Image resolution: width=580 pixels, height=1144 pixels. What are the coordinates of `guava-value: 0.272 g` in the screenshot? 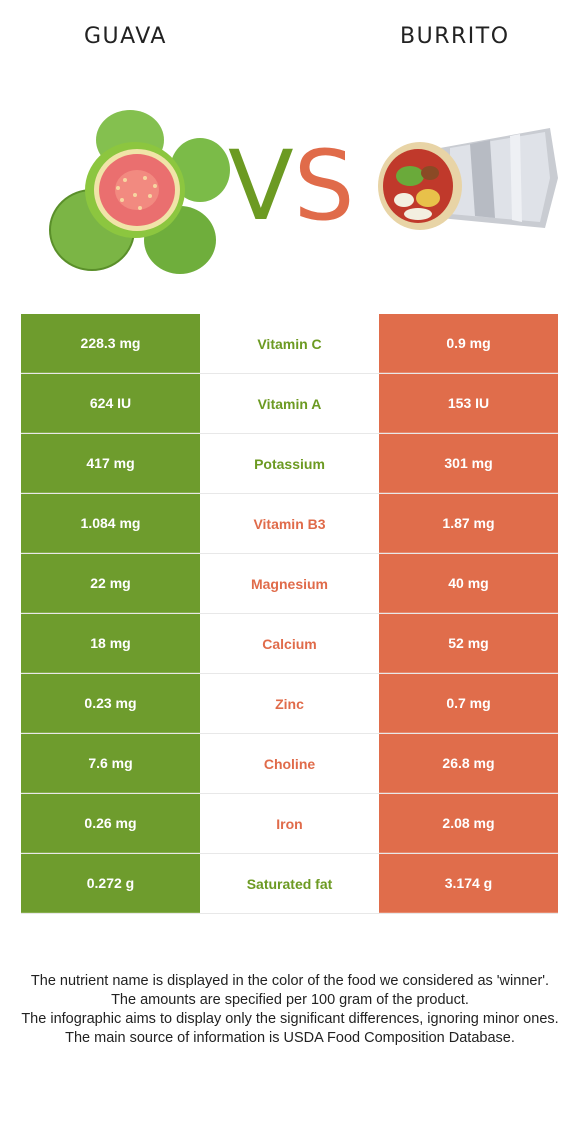 It's located at (110, 883).